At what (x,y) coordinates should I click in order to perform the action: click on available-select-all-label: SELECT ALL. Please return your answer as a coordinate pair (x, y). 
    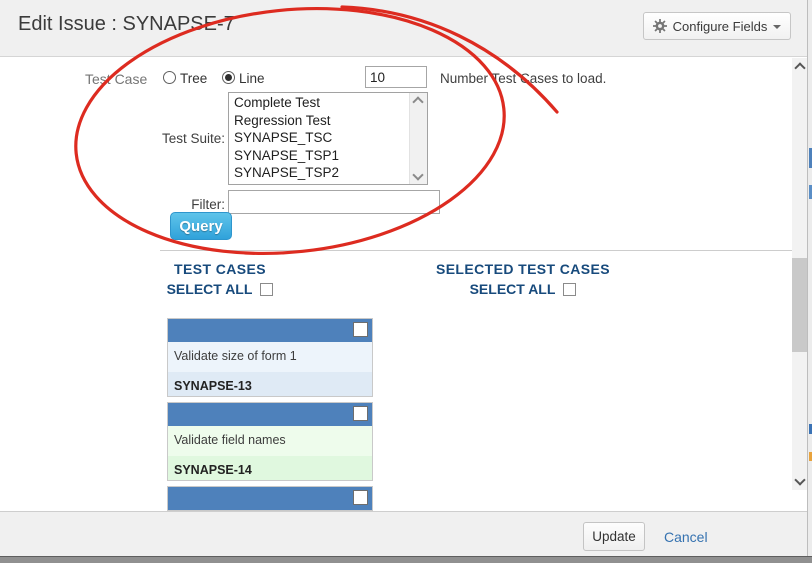
    Looking at the image, I should click on (209, 289).